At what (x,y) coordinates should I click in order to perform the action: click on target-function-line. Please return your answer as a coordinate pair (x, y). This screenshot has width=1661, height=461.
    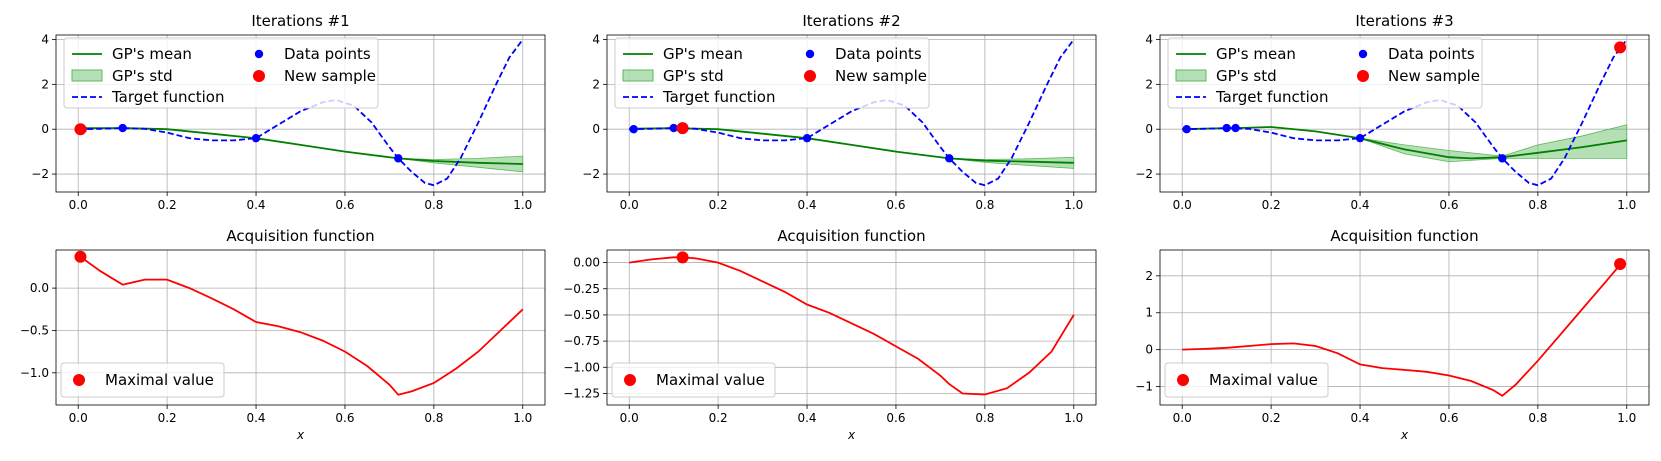
    Looking at the image, I should click on (301, 112).